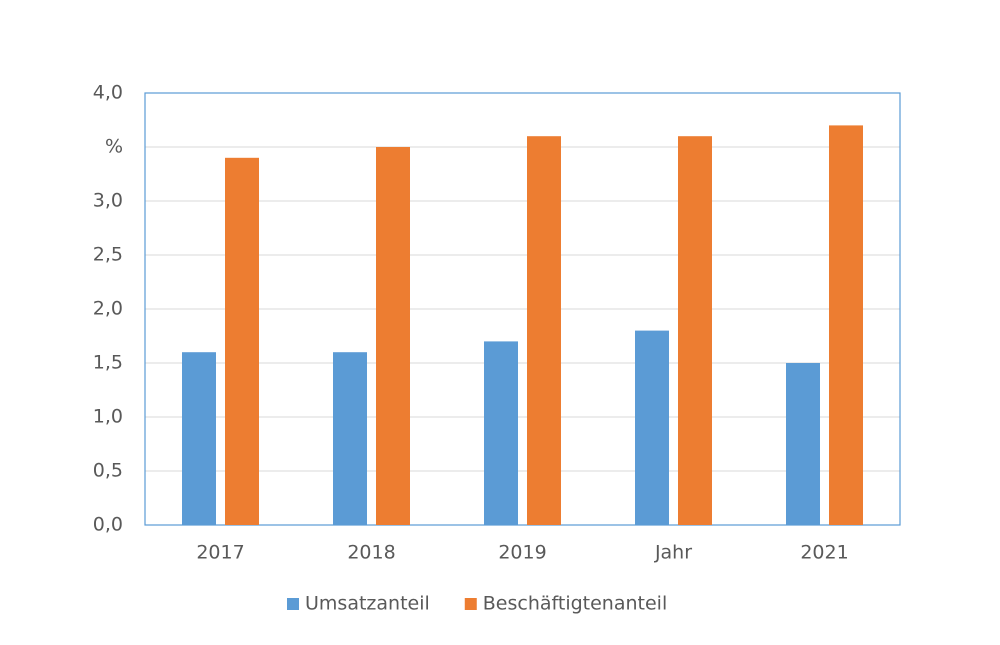 The image size is (1000, 645). What do you see at coordinates (108, 201) in the screenshot?
I see `y-tick-label: 3,0` at bounding box center [108, 201].